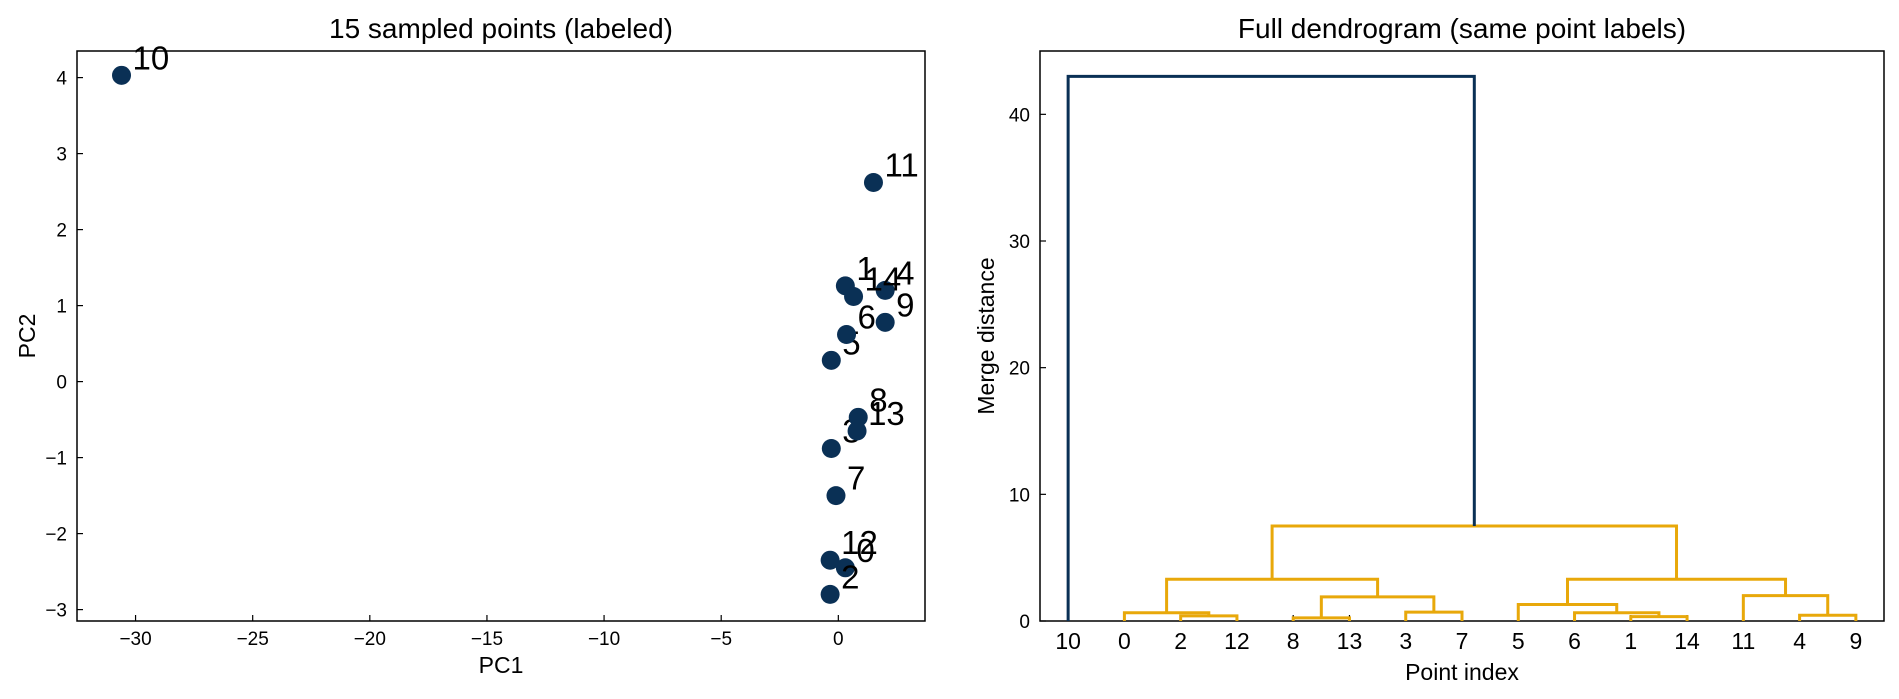 Image resolution: width=1899 pixels, height=699 pixels. What do you see at coordinates (56, 459) in the screenshot?
I see `scatter-y-tick-label: −1` at bounding box center [56, 459].